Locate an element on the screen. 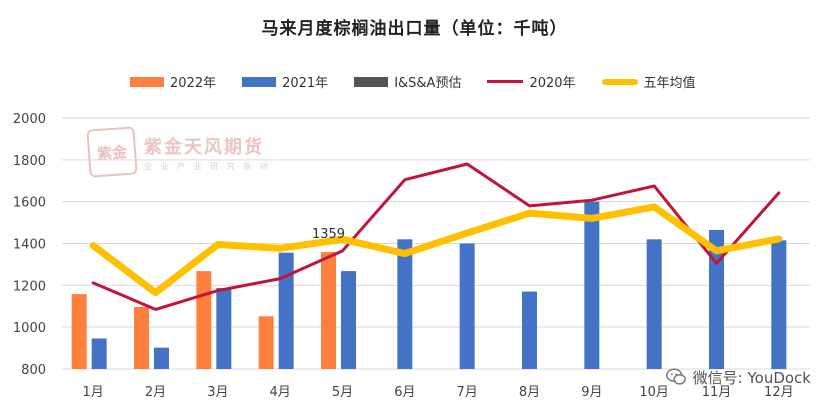 This screenshot has height=414, width=829. legend-swatch-2022 is located at coordinates (147, 81).